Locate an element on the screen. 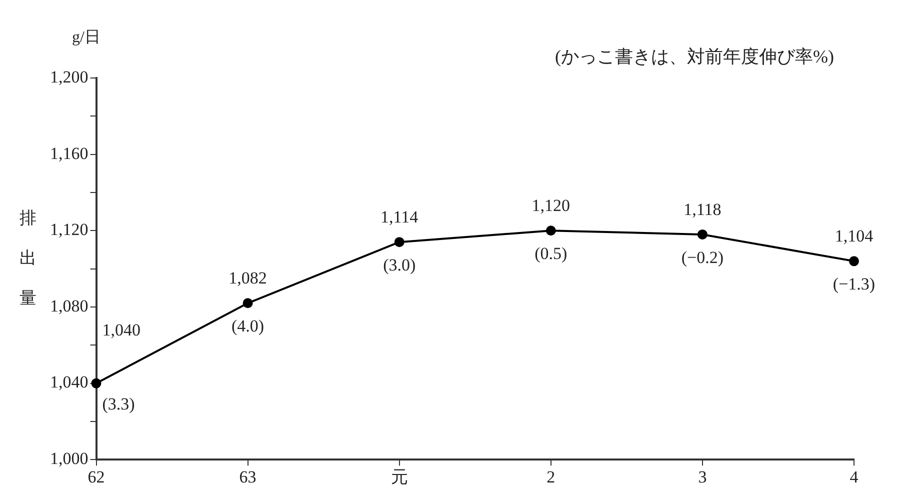 The image size is (902, 498). annotation: (4.0) is located at coordinates (248, 326).